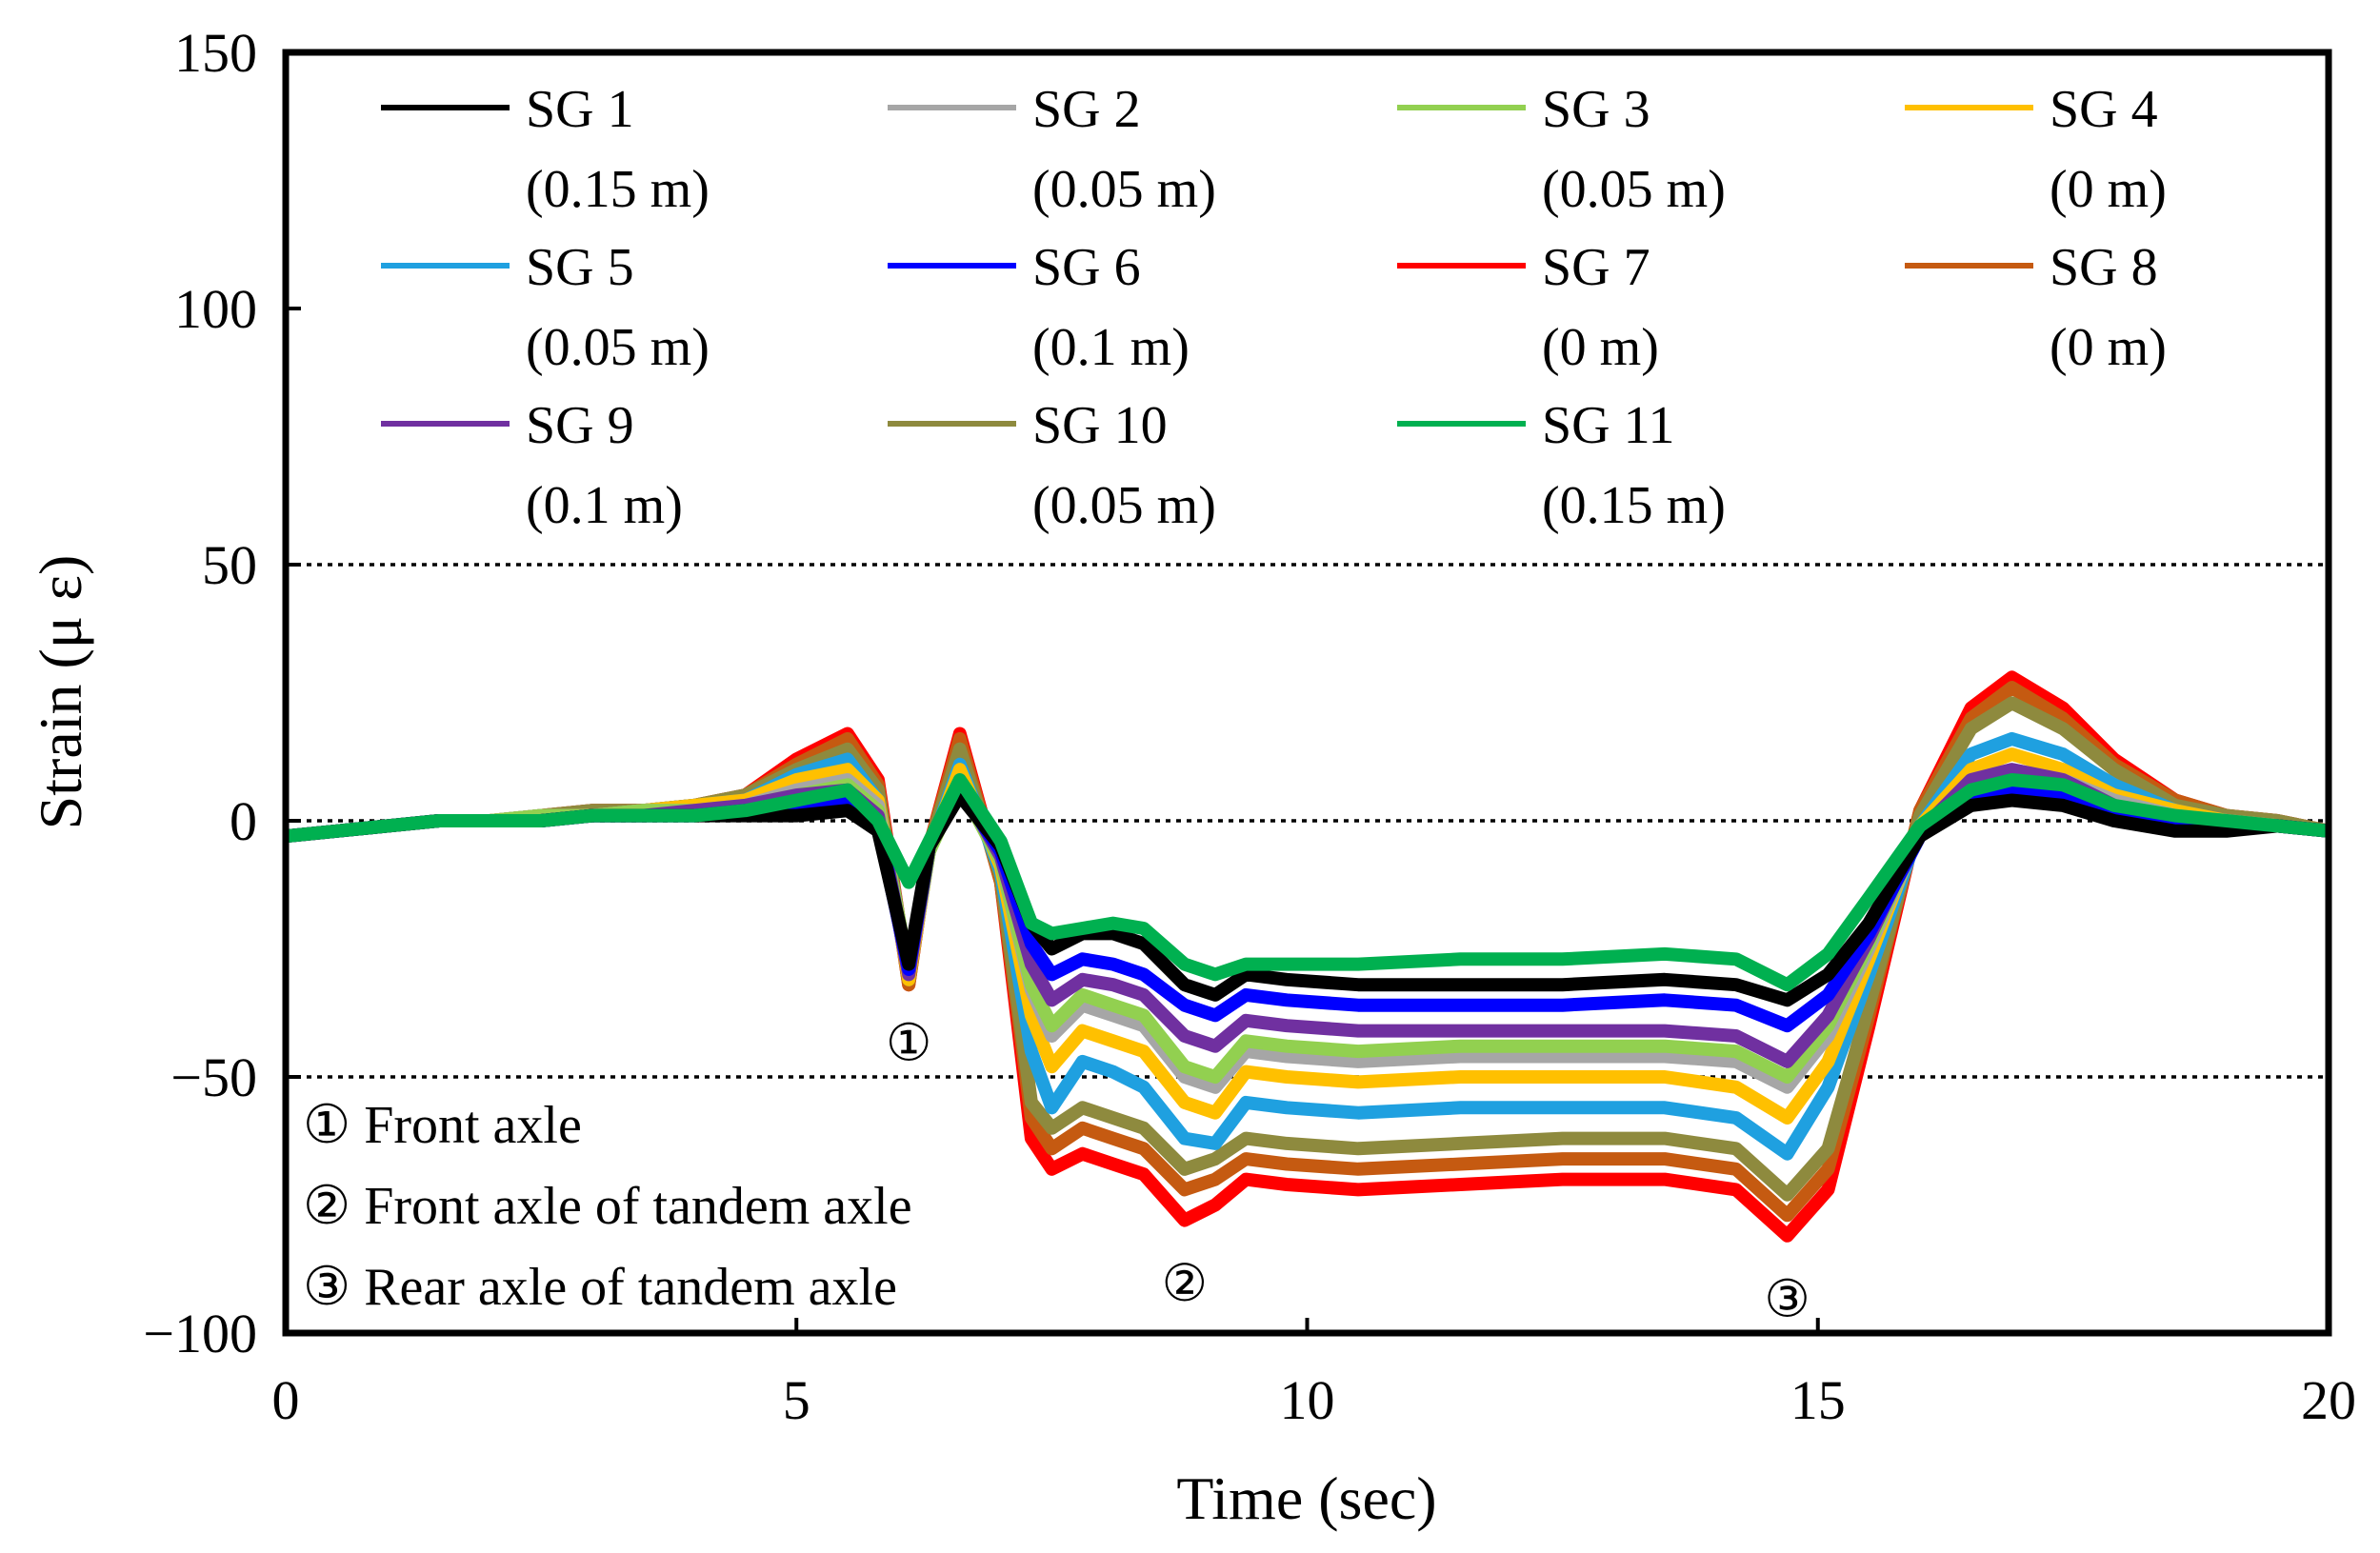 The image size is (2380, 1553). What do you see at coordinates (229, 565) in the screenshot?
I see `y-tick-label: 50` at bounding box center [229, 565].